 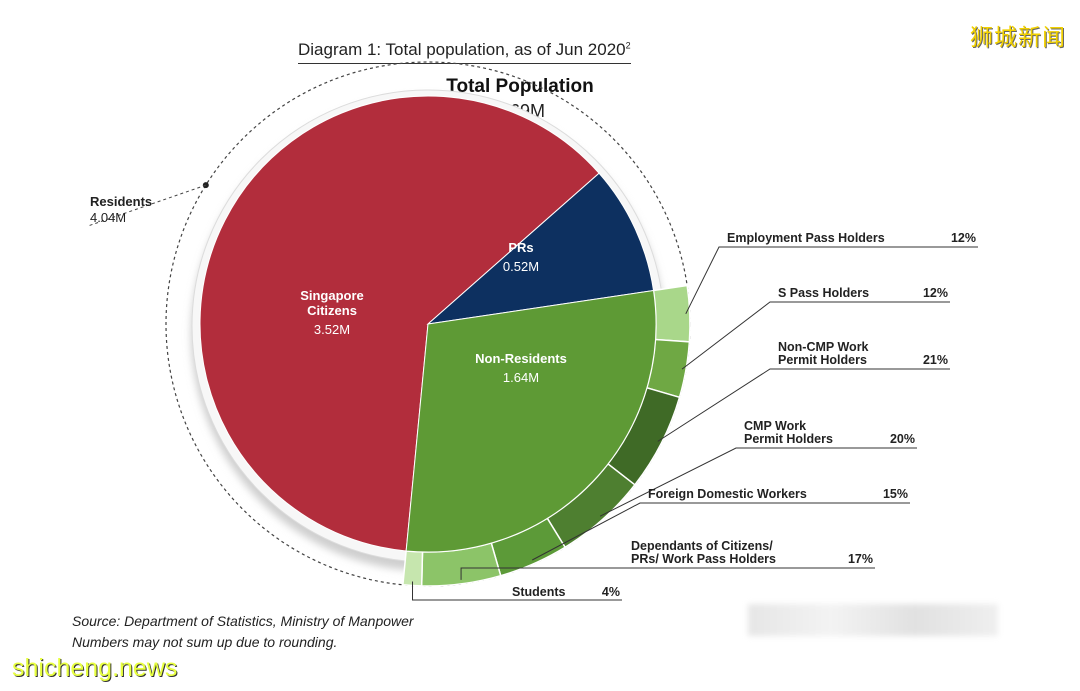 I want to click on breakdown-label: CMP Work Permit Holders, so click(x=788, y=432).